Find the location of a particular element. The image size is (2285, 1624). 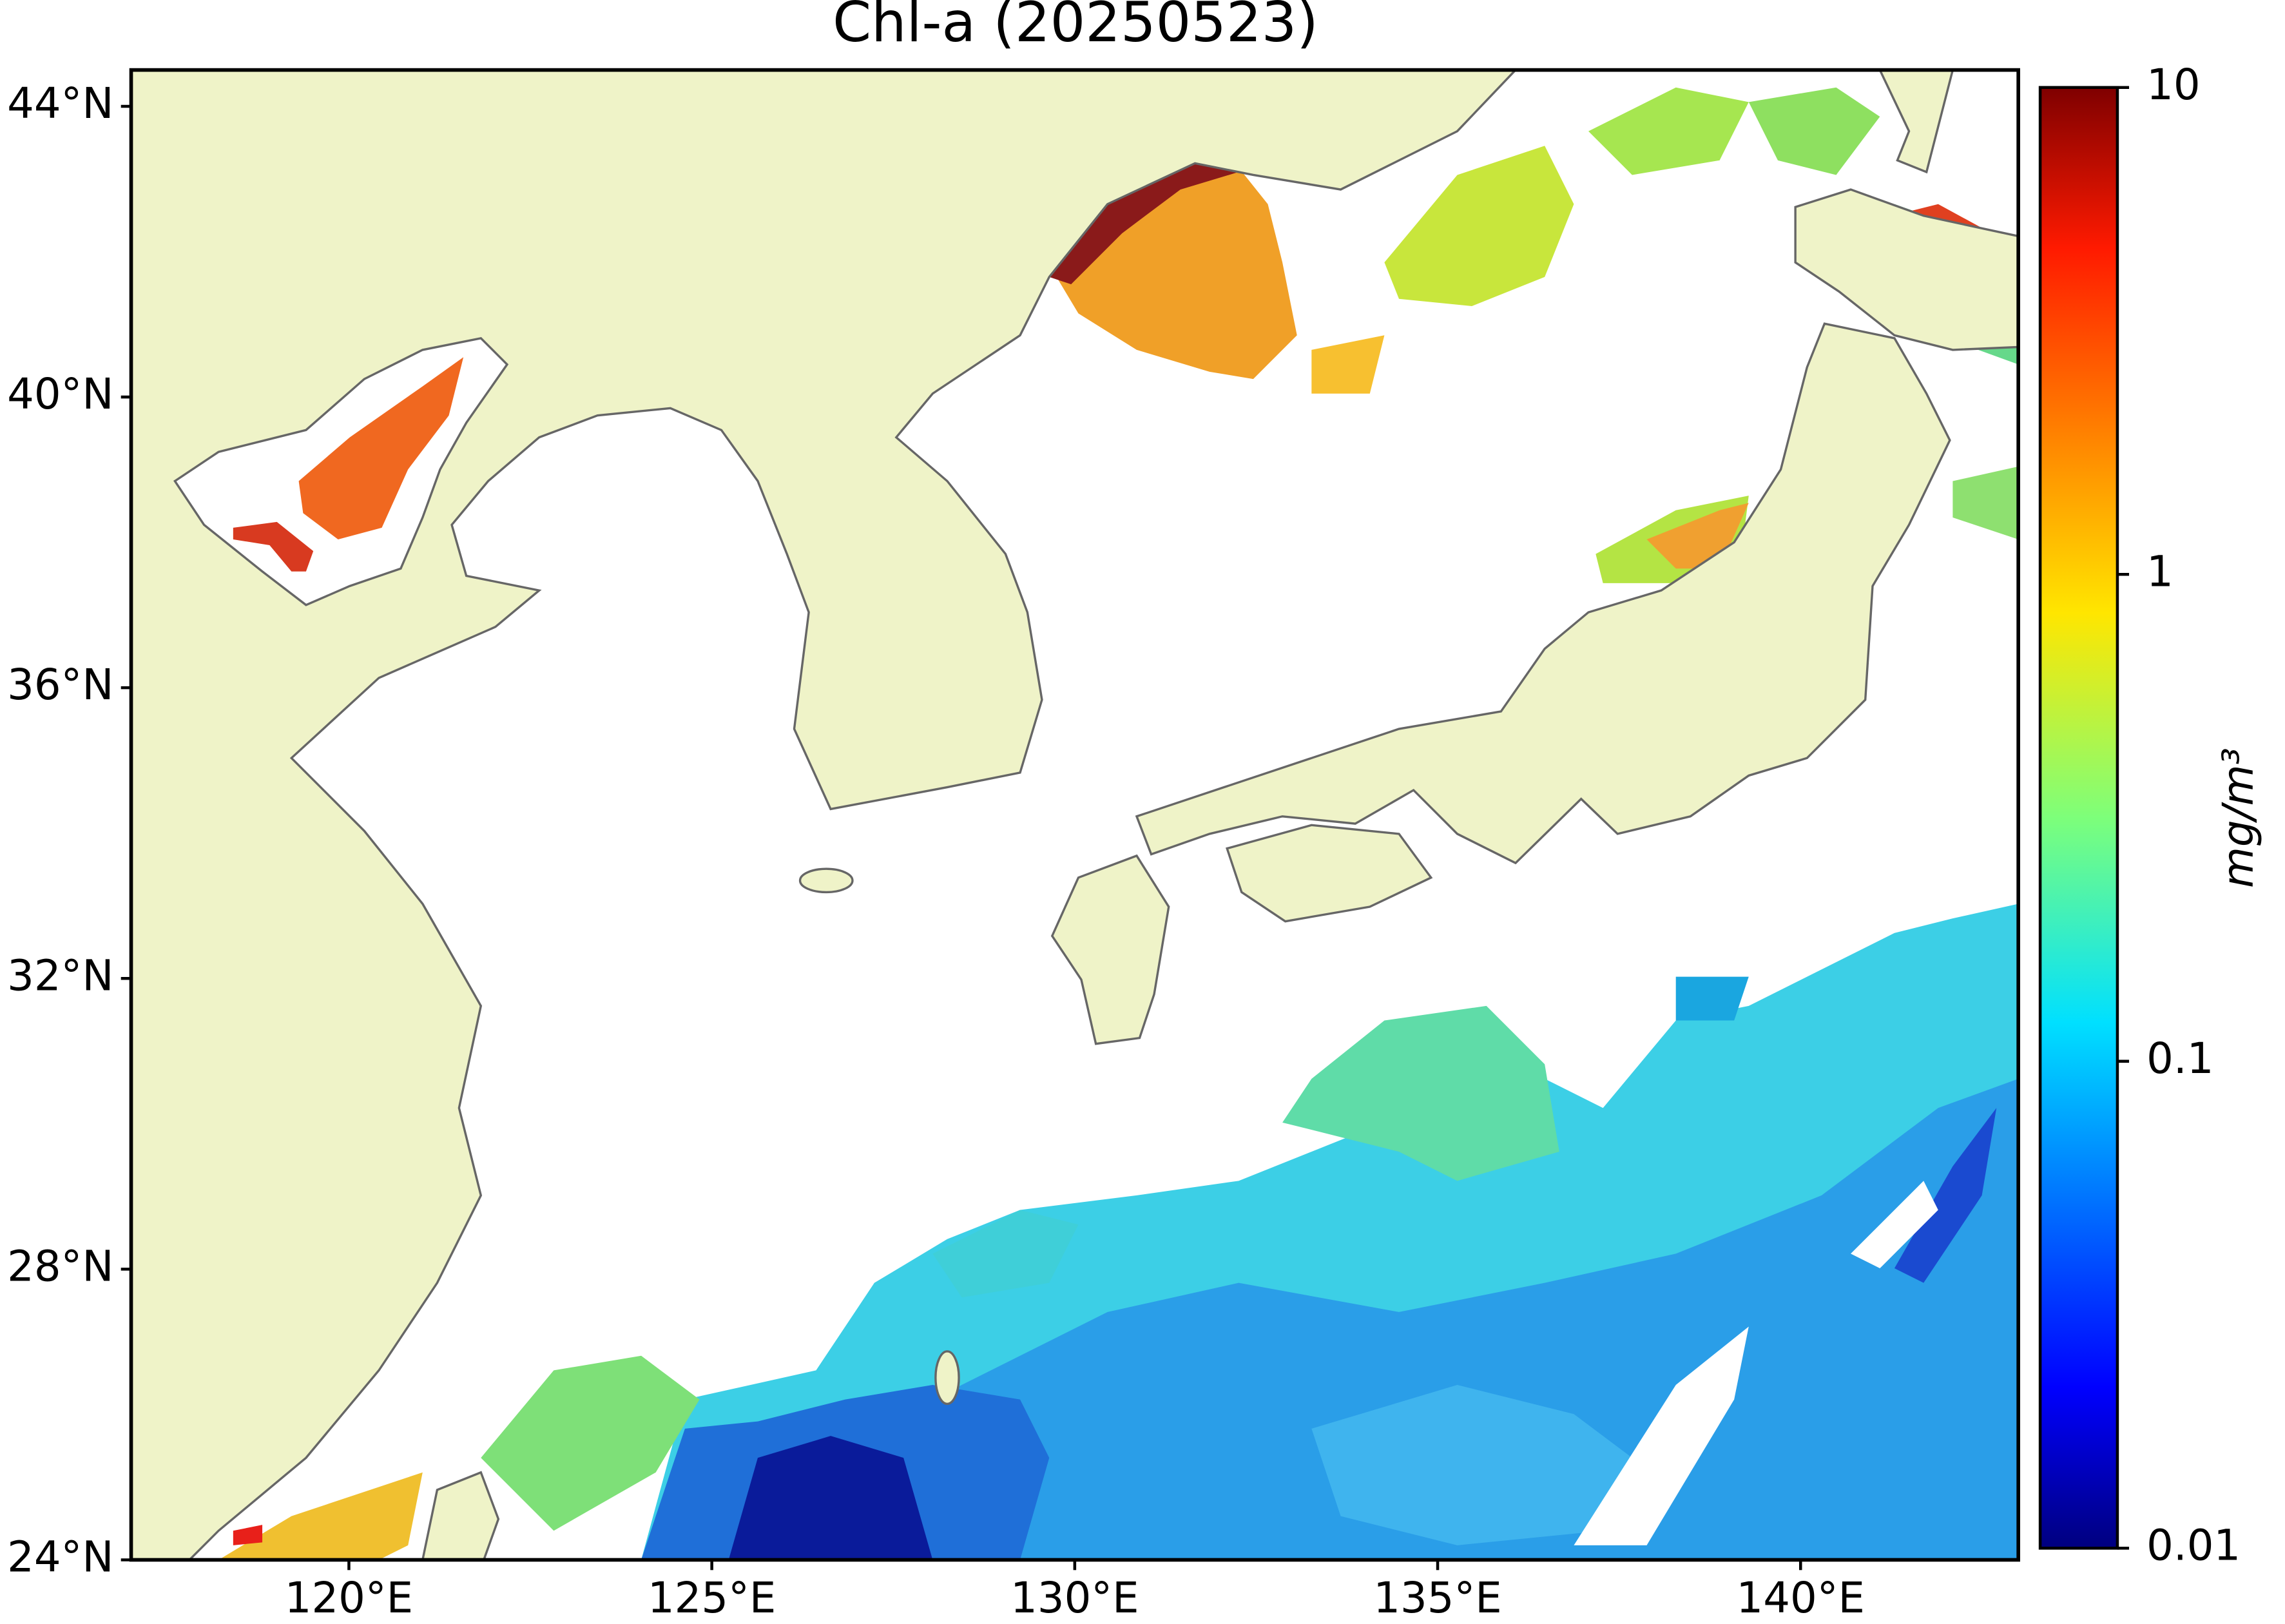

y-tick-label: 28°N is located at coordinates (60, 1266).